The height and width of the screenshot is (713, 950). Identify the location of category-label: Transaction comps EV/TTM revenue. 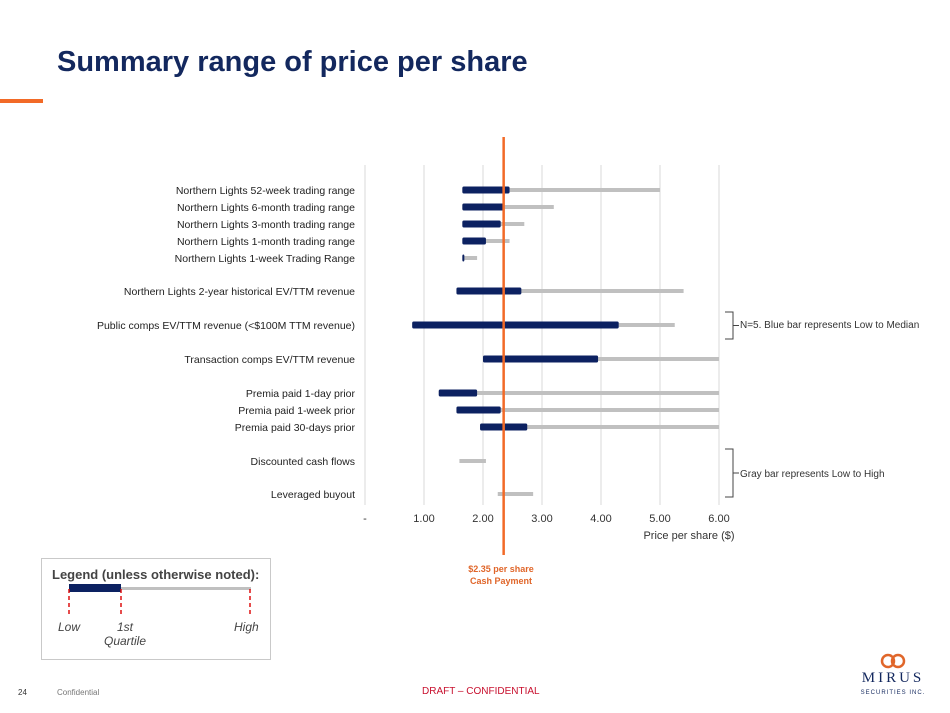
(269, 360).